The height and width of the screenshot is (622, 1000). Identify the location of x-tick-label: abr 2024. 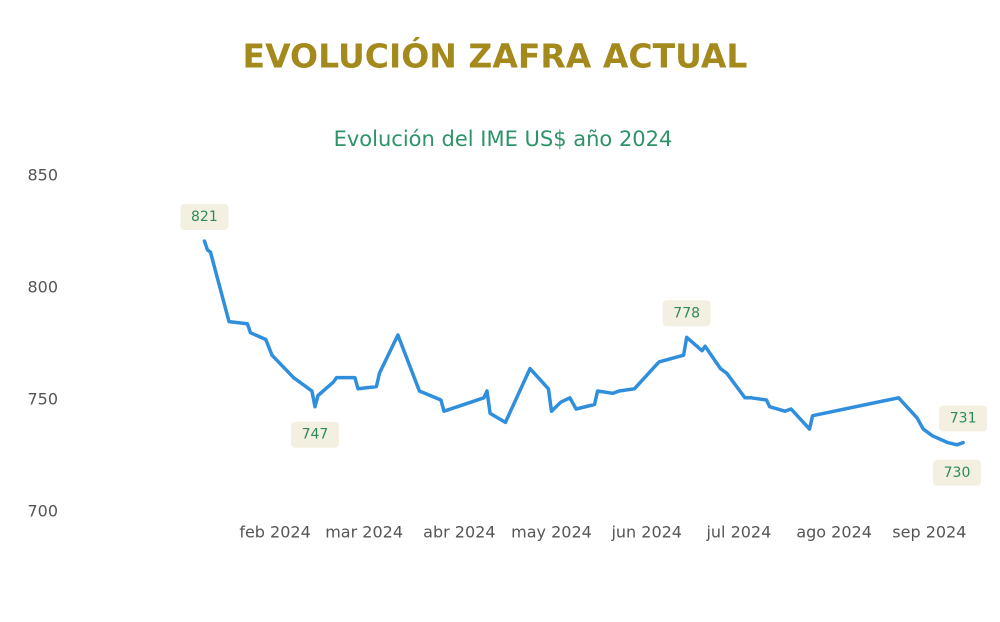
(459, 532).